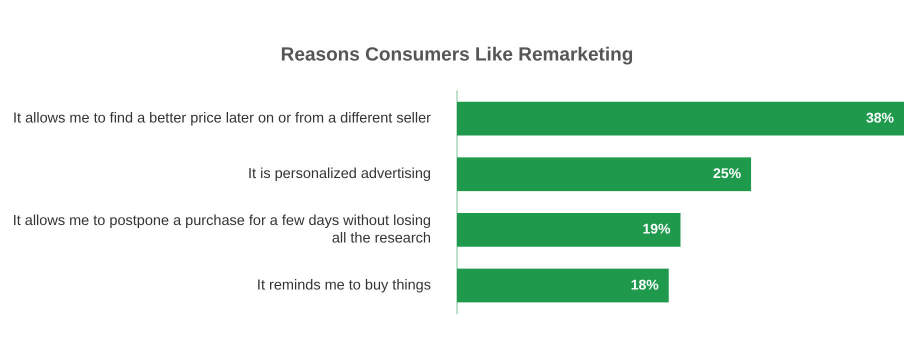  Describe the element at coordinates (339, 174) in the screenshot. I see `y-tick-label: It is personalized advertising` at that location.